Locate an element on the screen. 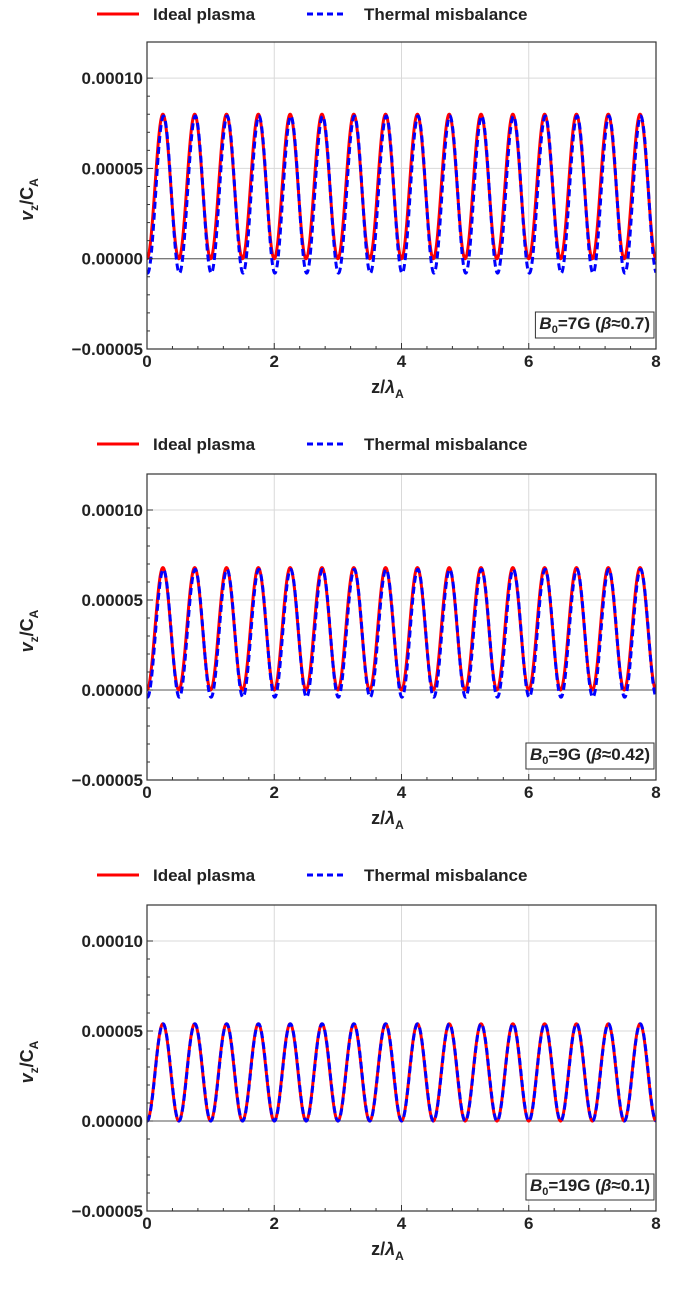 The height and width of the screenshot is (1294, 687). annotation-text: B0=9G (β≈0.42) is located at coordinates (590, 756).